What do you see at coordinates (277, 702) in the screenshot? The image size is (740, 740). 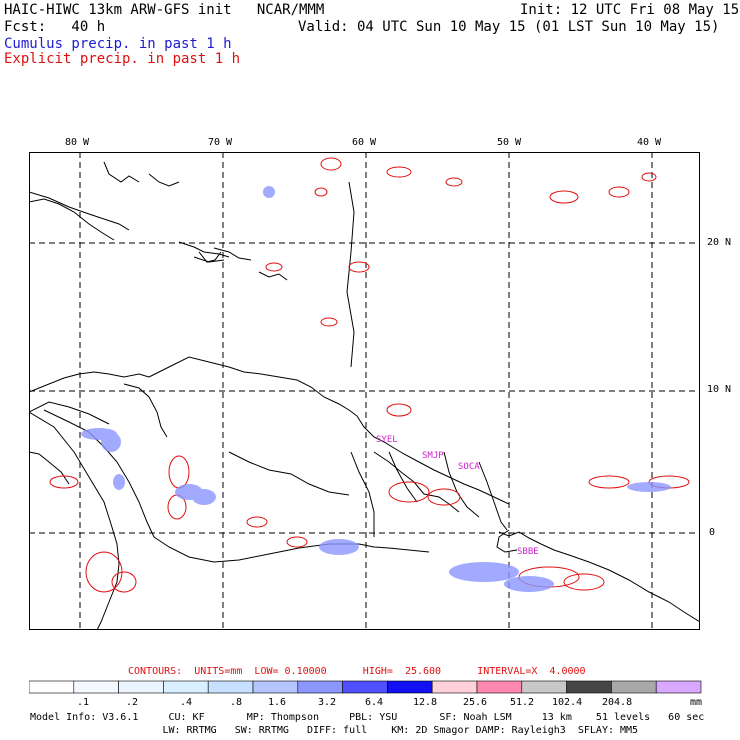 I see `colorbar-label: 1.6` at bounding box center [277, 702].